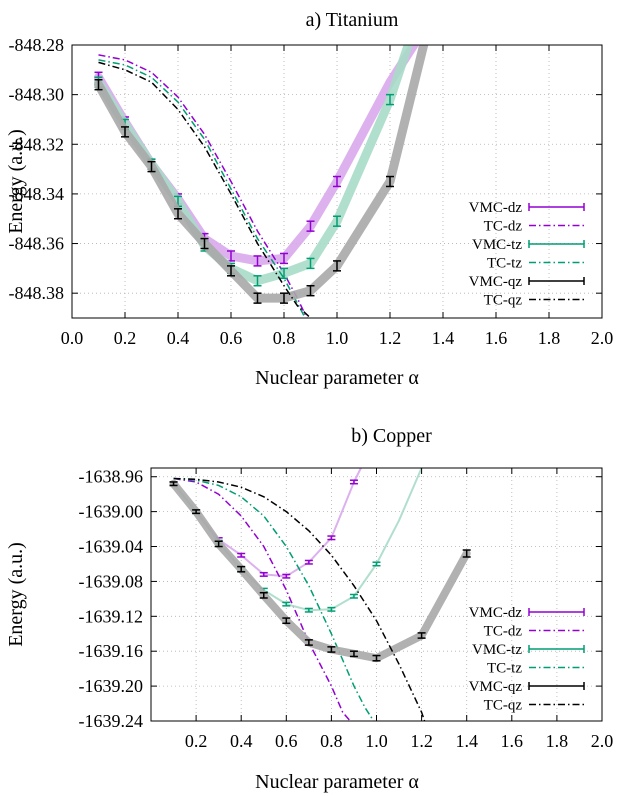 This screenshot has width=632, height=796. Describe the element at coordinates (352, 20) in the screenshot. I see `chart-title: a) Titanium` at that location.